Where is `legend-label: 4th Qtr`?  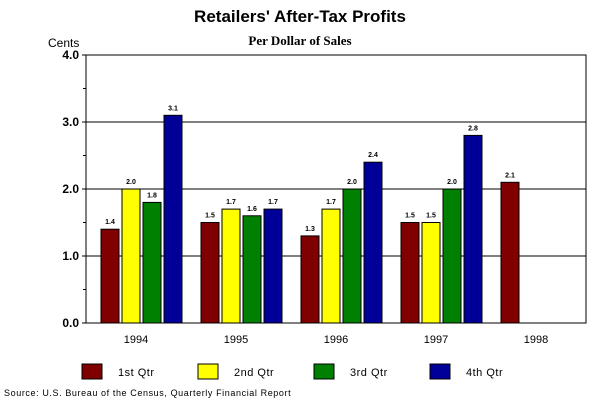
legend-label: 4th Qtr is located at coordinates (484, 373).